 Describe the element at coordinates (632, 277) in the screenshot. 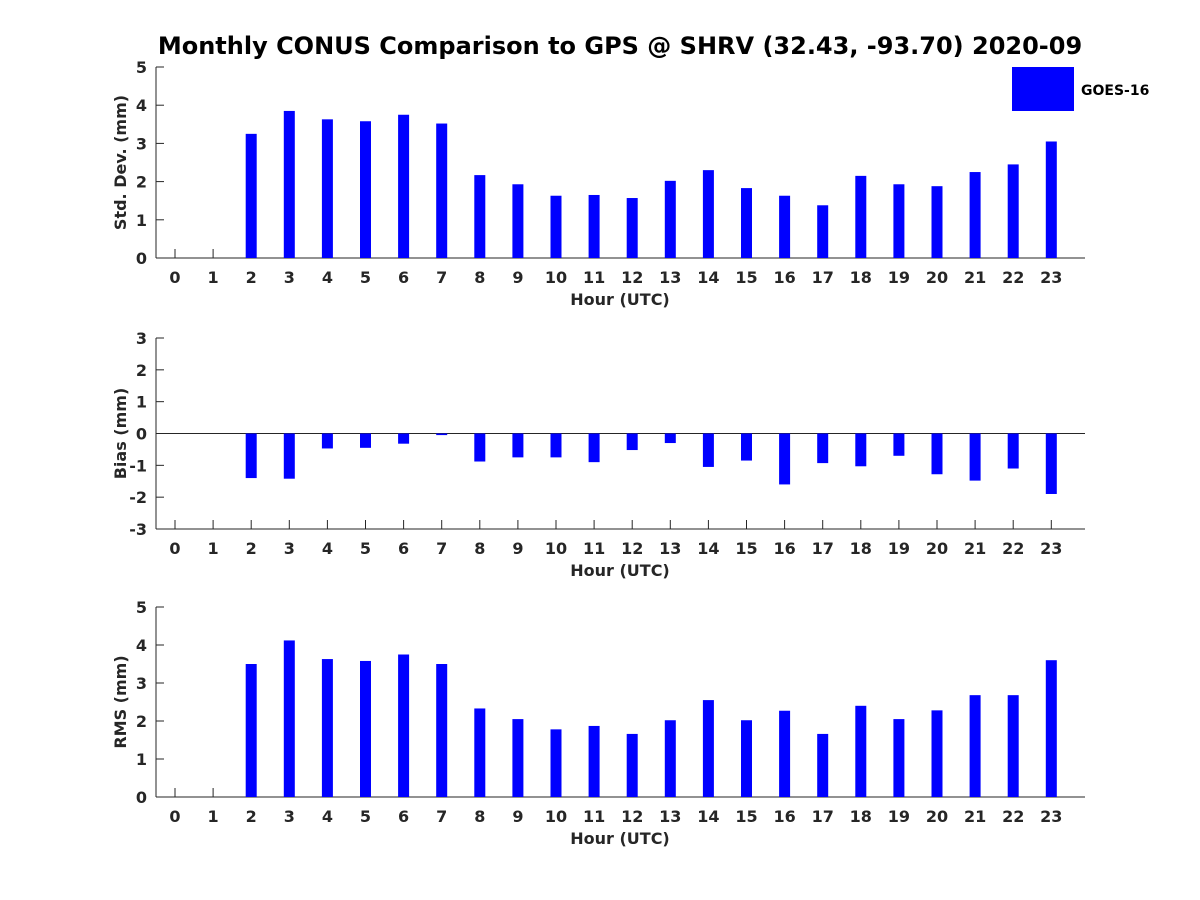

I see `x-tick-label: 12` at that location.